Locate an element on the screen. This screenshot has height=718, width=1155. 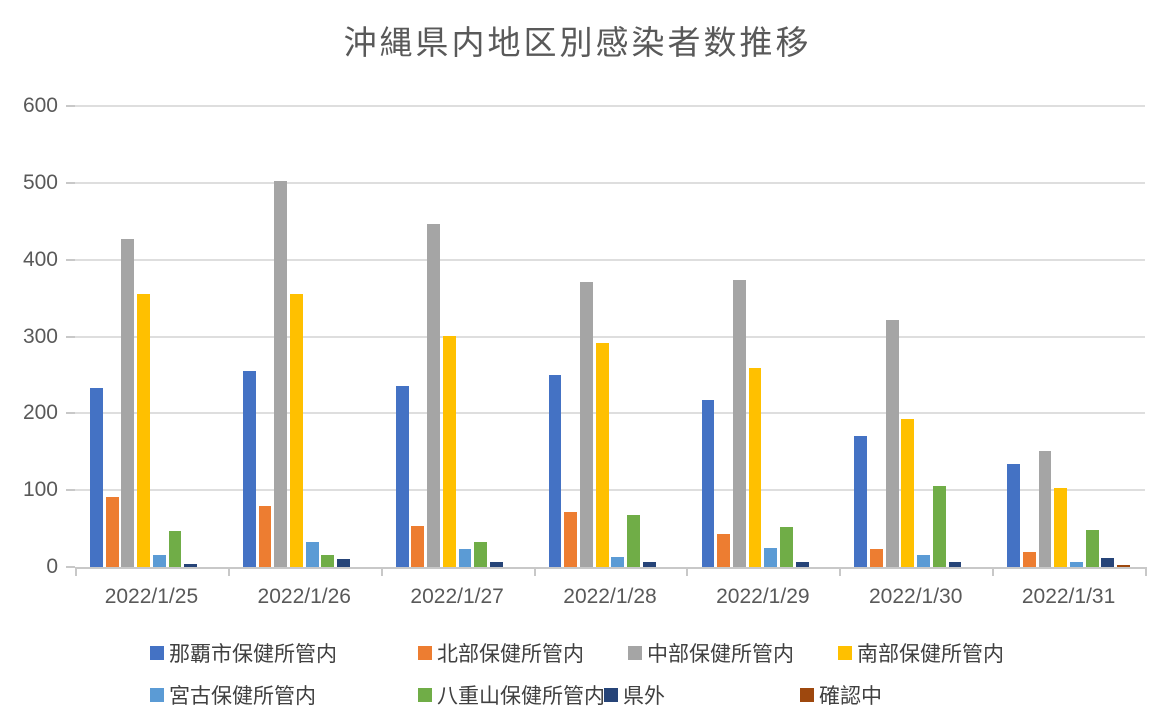
legend-label: 確認中 is located at coordinates (850, 696).